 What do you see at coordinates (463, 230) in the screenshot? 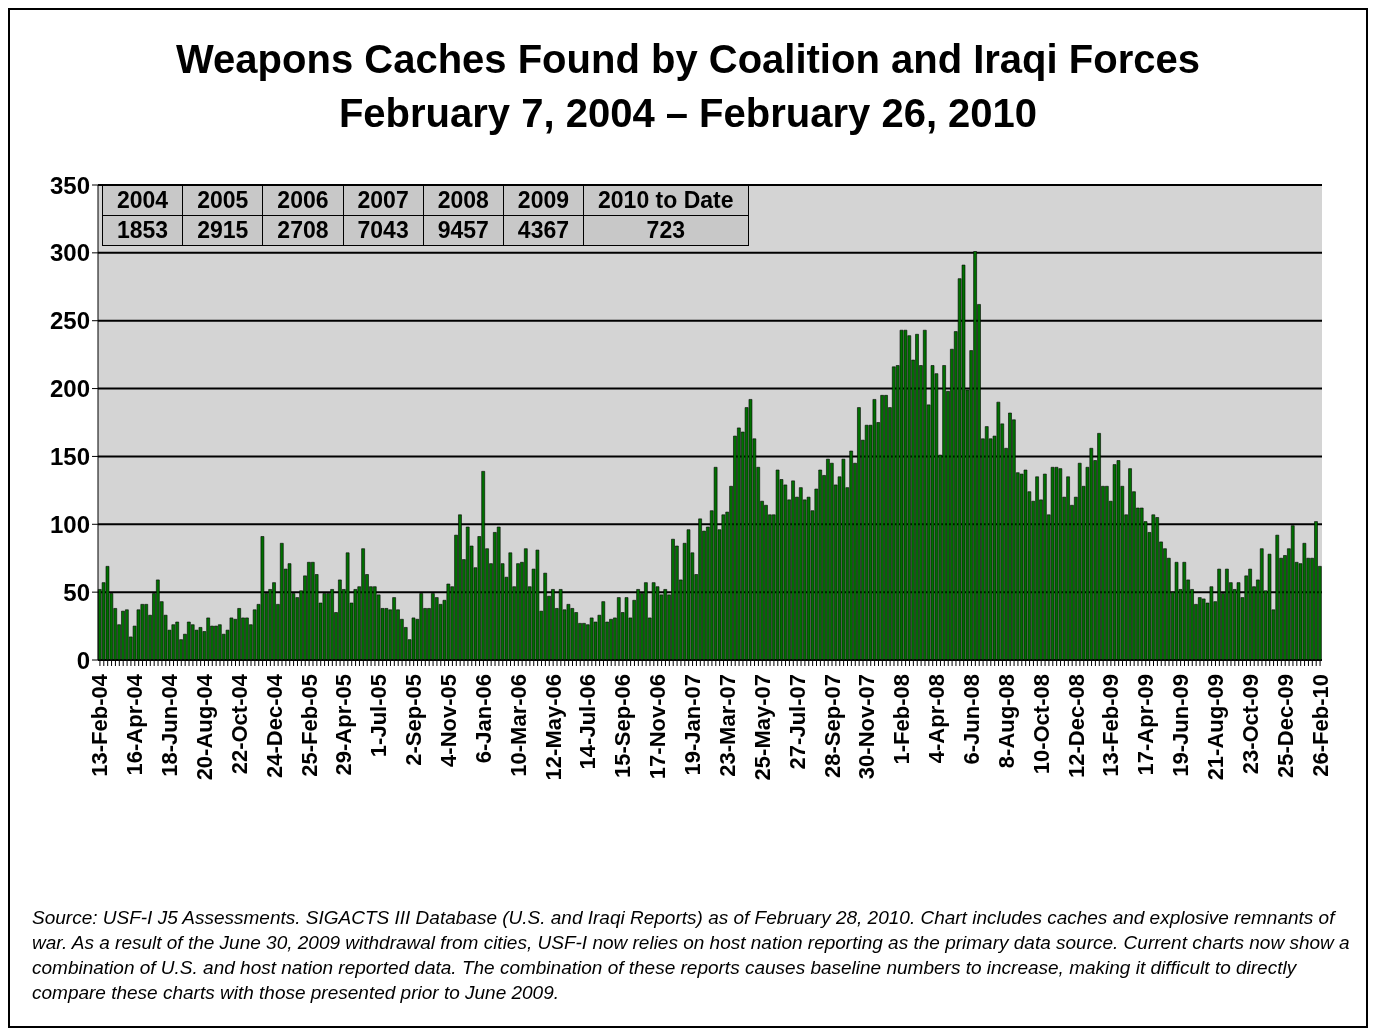
I see `annotation: 9457` at bounding box center [463, 230].